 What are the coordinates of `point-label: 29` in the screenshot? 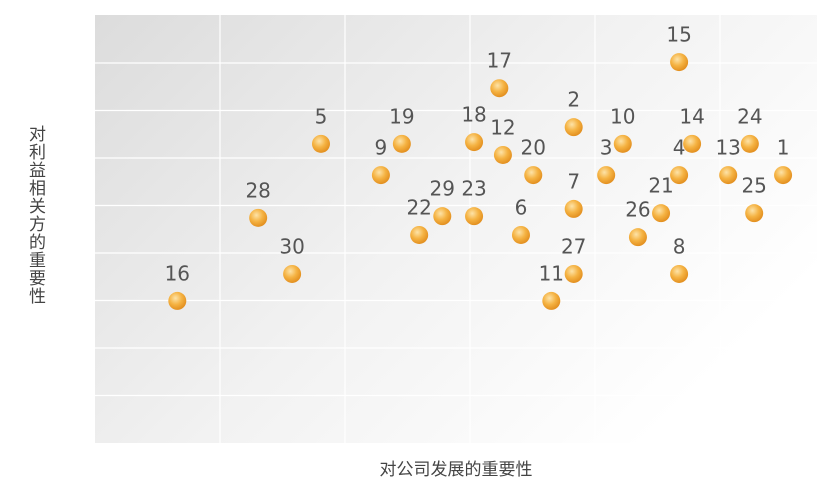 It's located at (442, 189).